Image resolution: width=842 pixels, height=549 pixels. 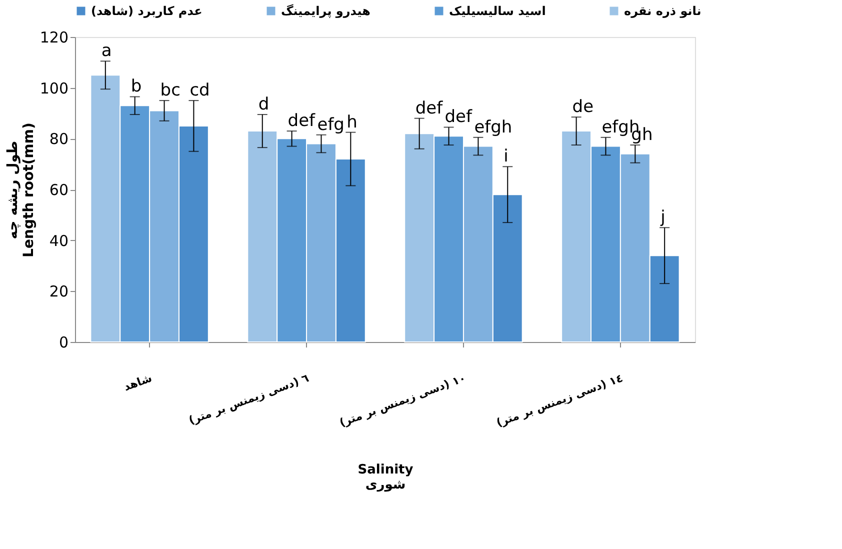 I want to click on legend-label: عدم کاربرد (شاهد), so click(x=146, y=11).